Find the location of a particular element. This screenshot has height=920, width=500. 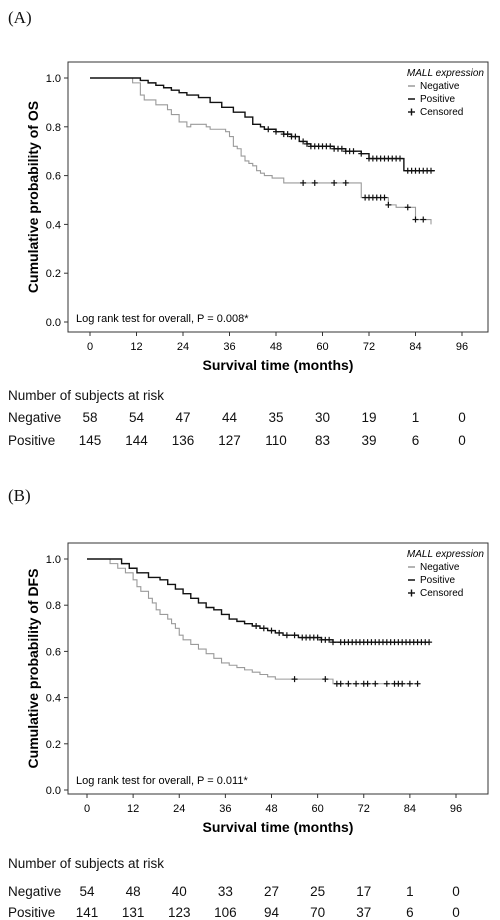

risk-cell: 106 is located at coordinates (225, 912).